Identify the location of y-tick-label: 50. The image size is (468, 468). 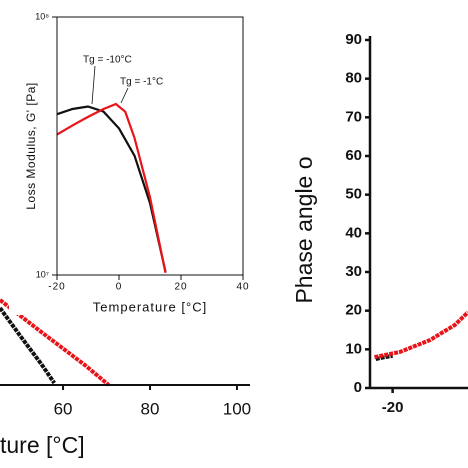
(353, 194).